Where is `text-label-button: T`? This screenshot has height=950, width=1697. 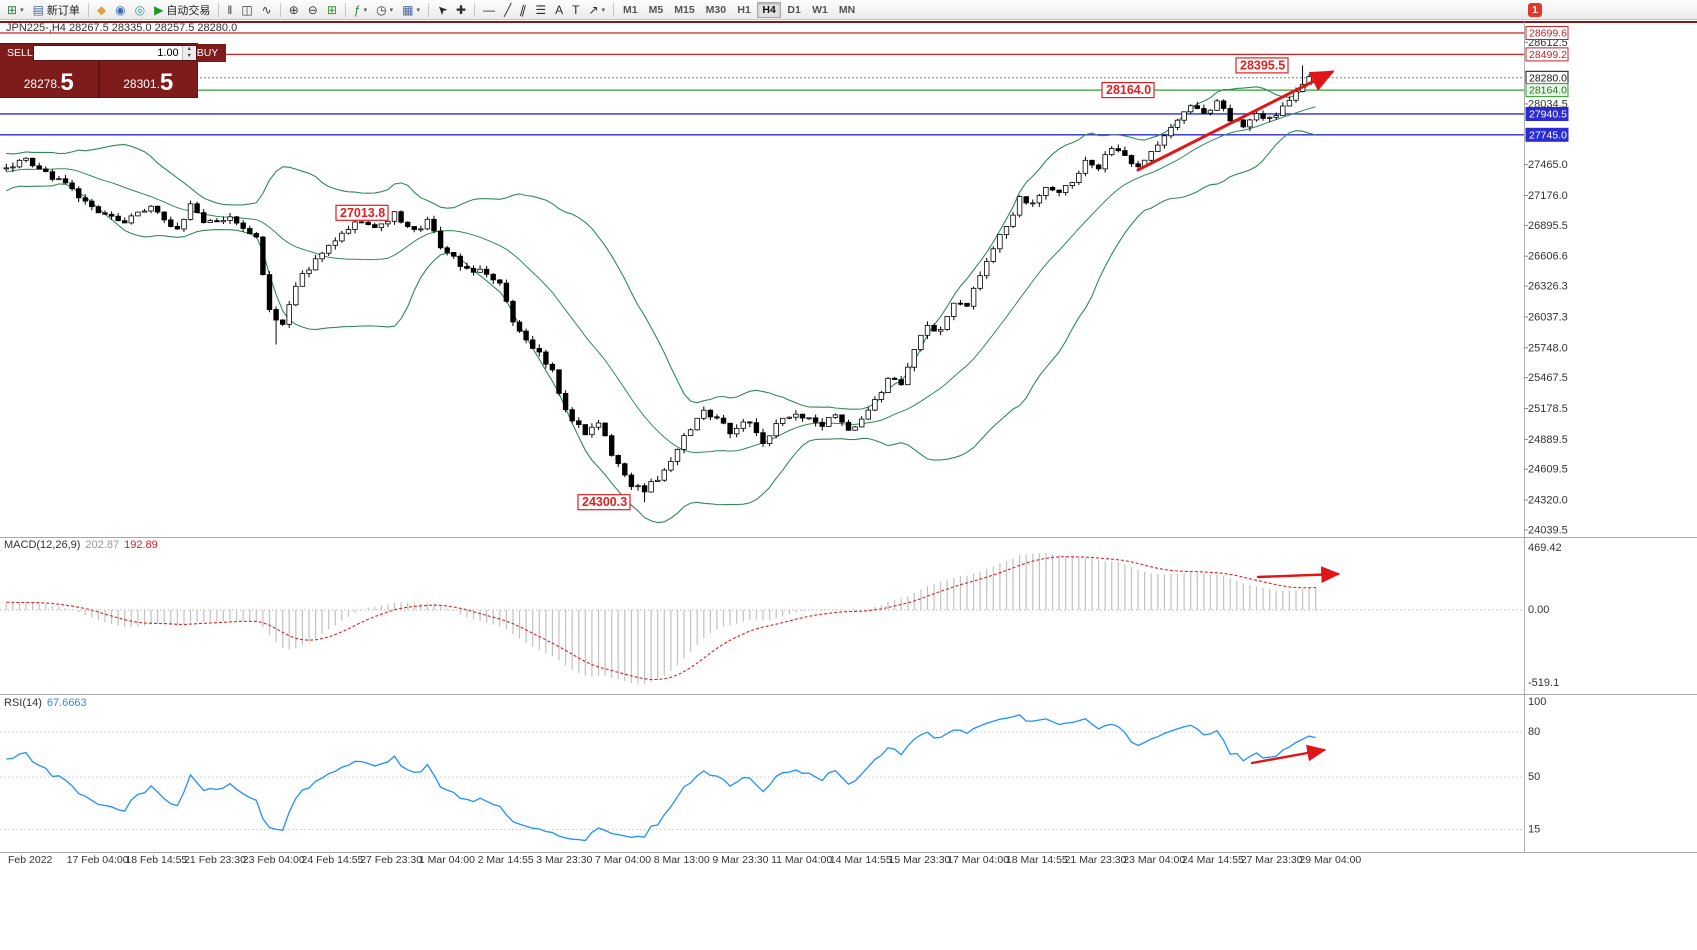 text-label-button: T is located at coordinates (575, 9).